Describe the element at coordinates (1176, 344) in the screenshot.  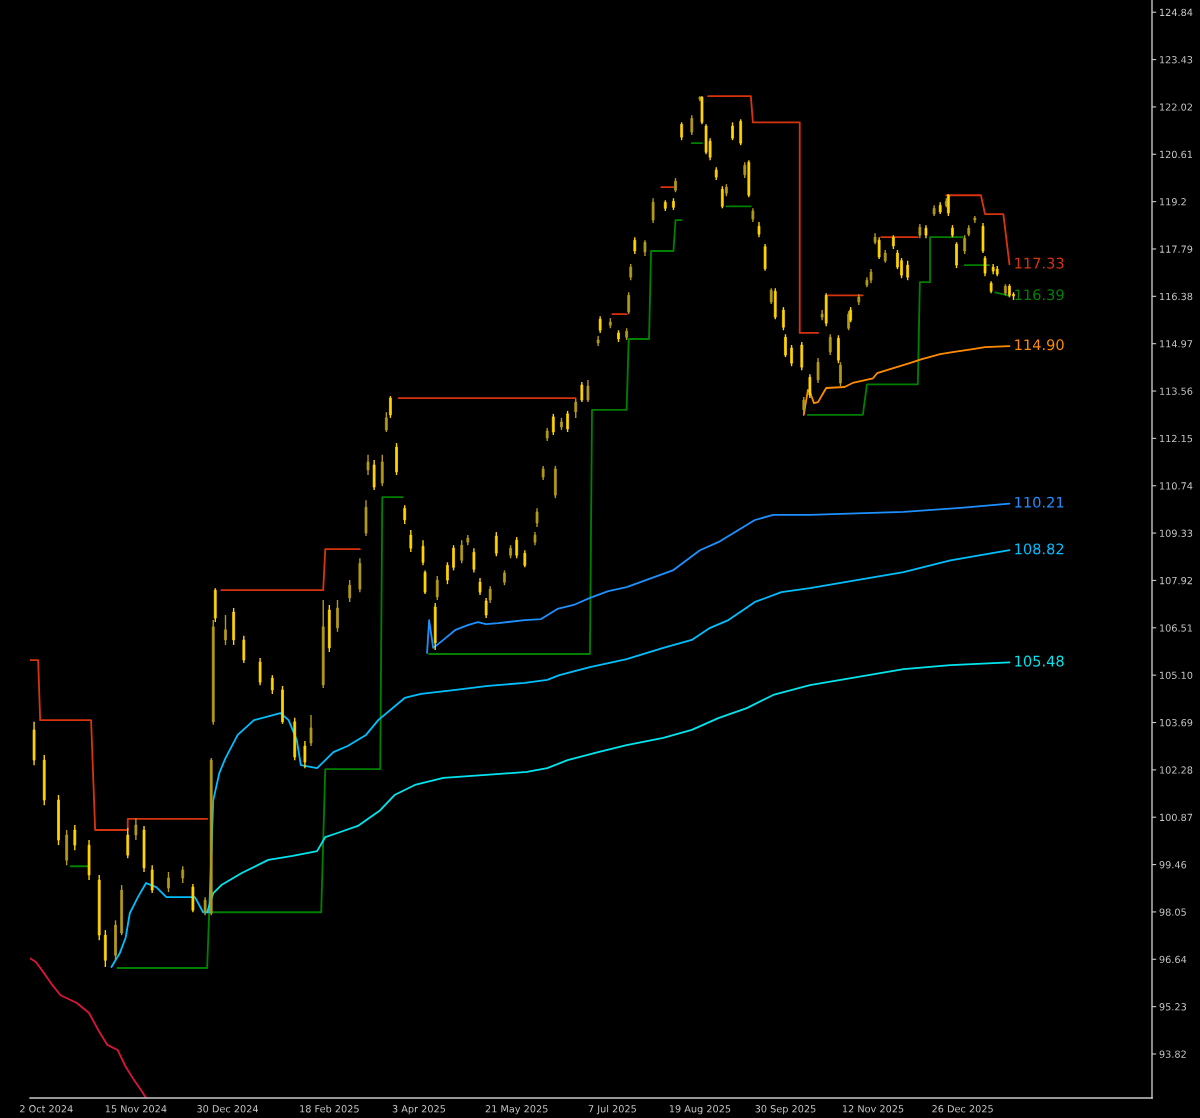
I see `y-tick-label: 114.97` at that location.